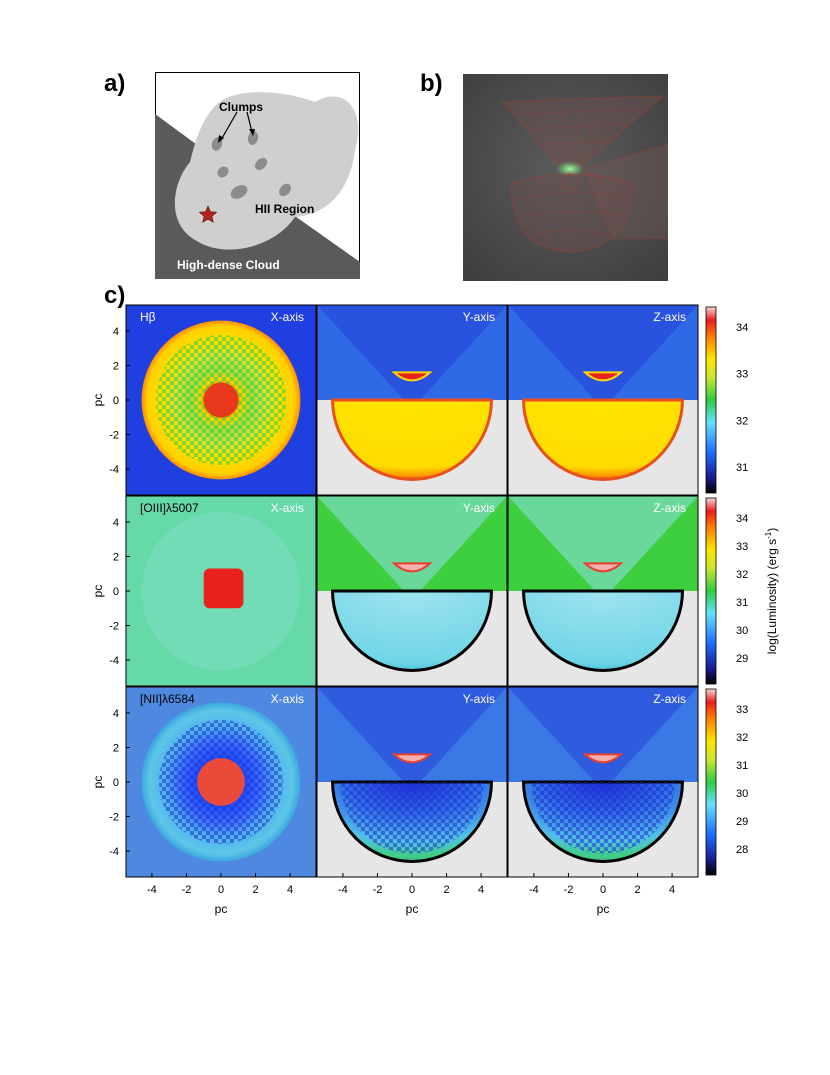 The width and height of the screenshot is (830, 1075). Describe the element at coordinates (742, 710) in the screenshot. I see `cbar-tick-3-1: 33` at that location.